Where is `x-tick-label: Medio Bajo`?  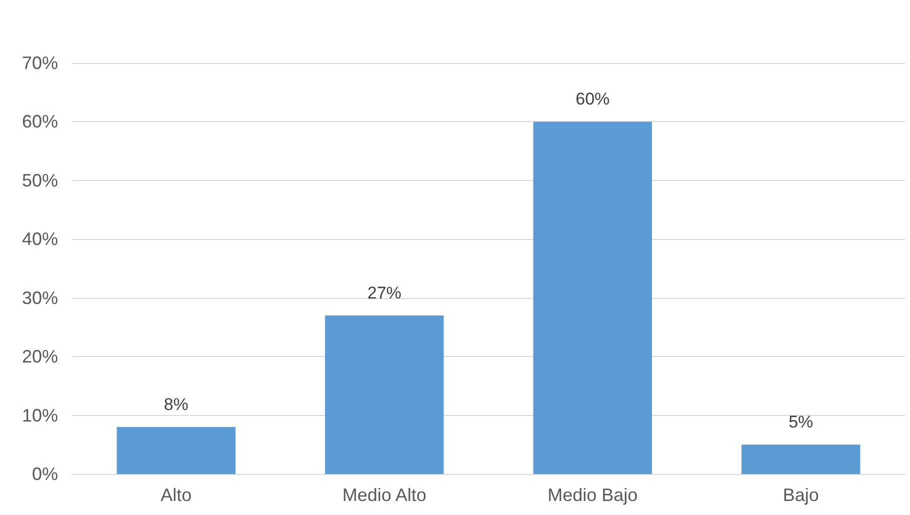 x-tick-label: Medio Bajo is located at coordinates (593, 495).